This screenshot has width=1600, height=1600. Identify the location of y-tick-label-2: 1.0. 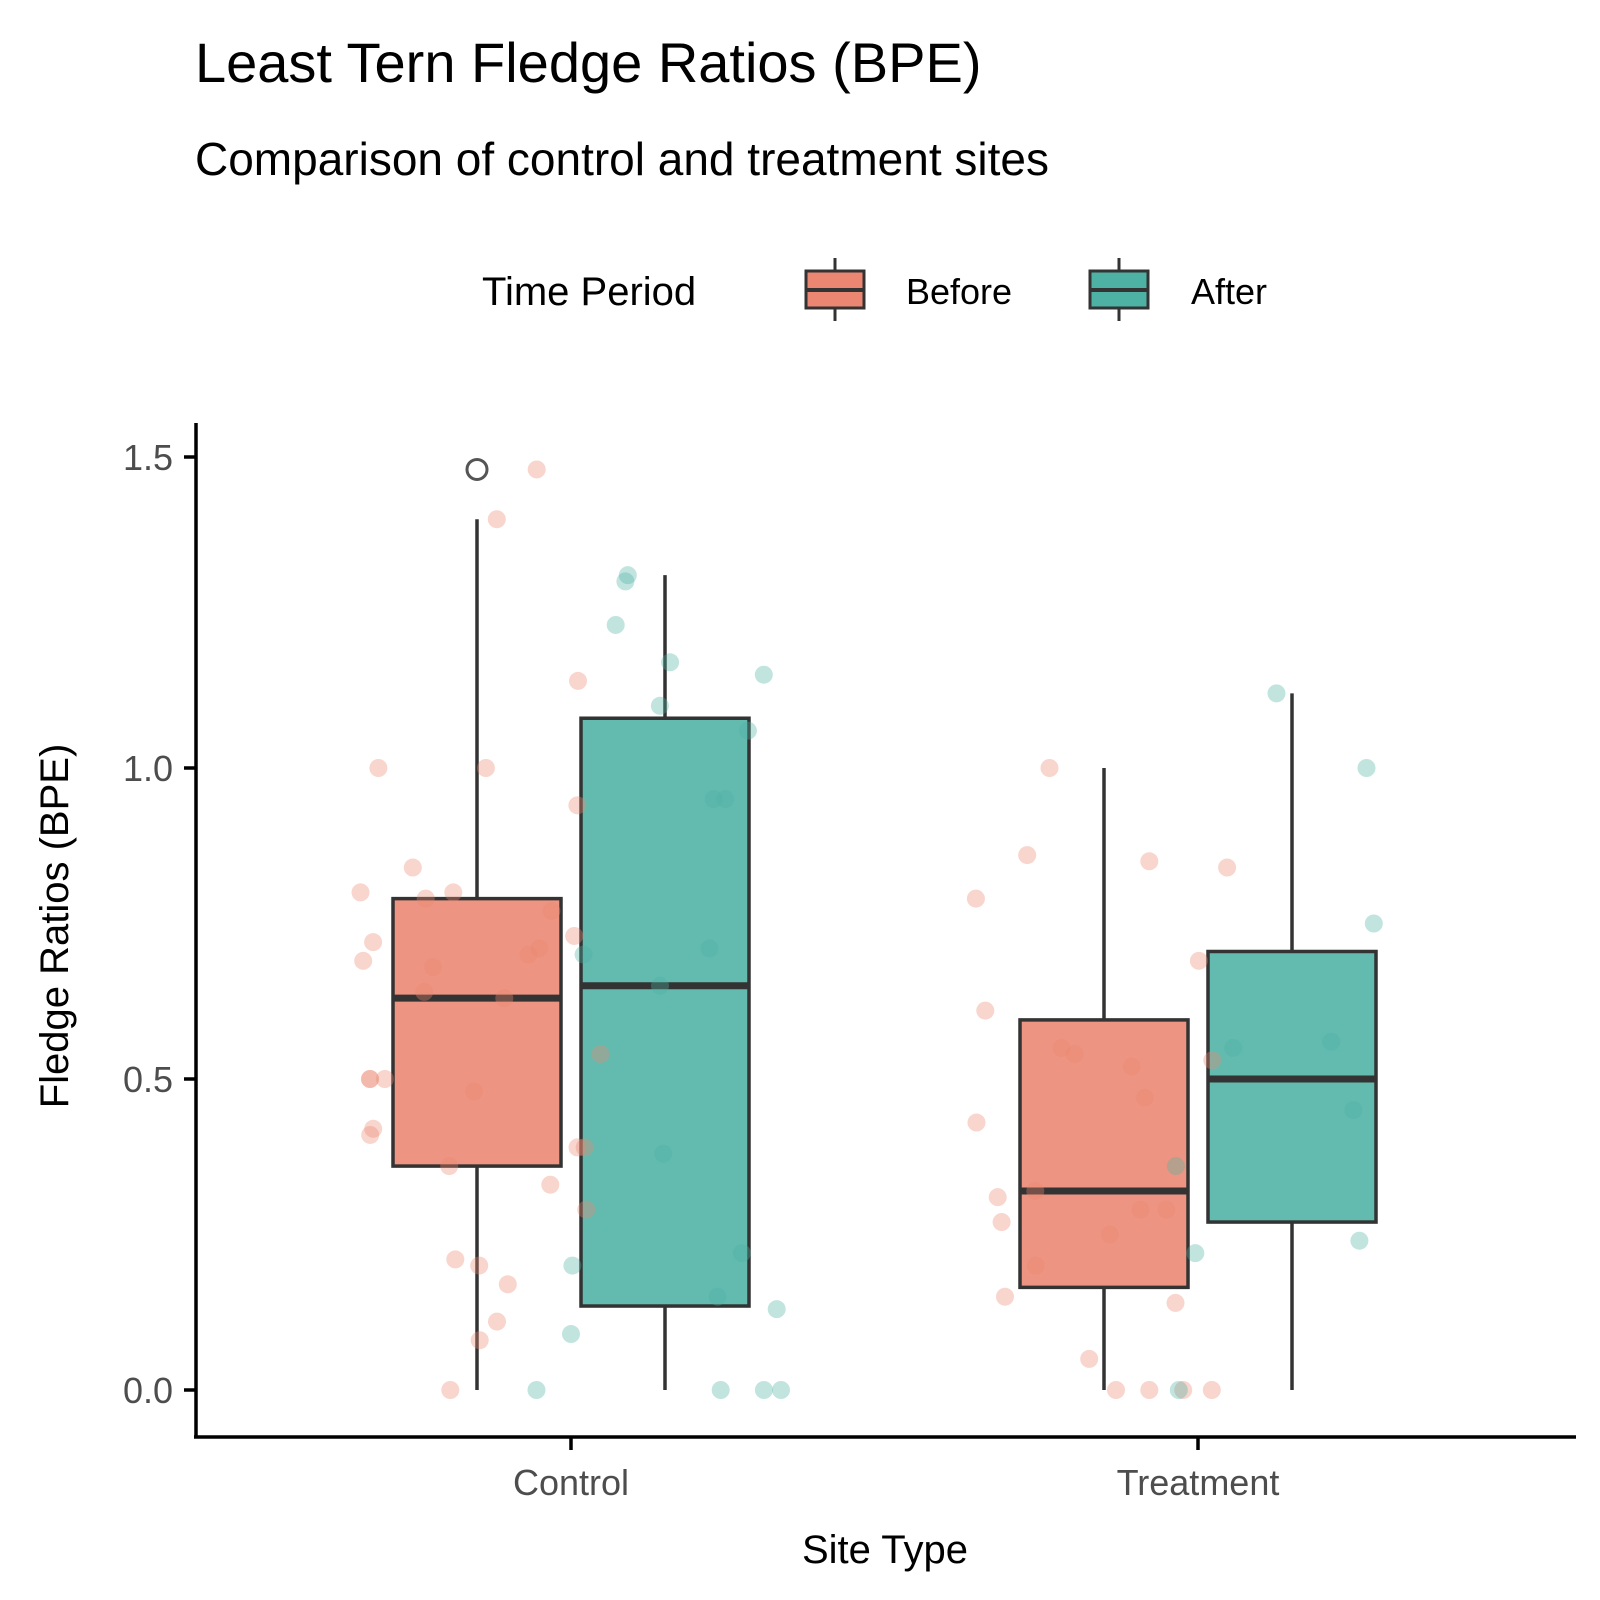
(148, 768).